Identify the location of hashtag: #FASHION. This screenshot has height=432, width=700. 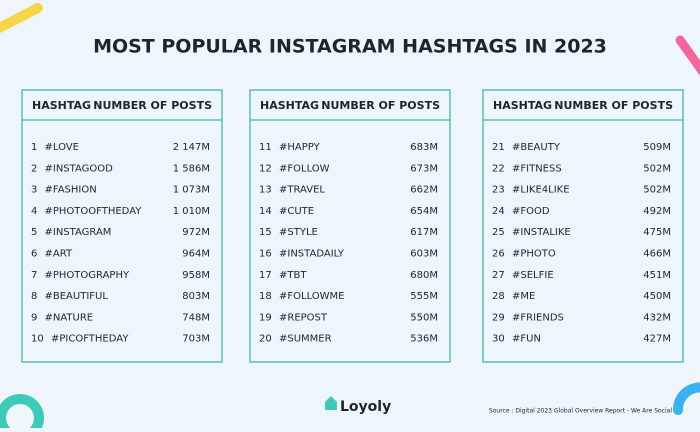
(71, 190).